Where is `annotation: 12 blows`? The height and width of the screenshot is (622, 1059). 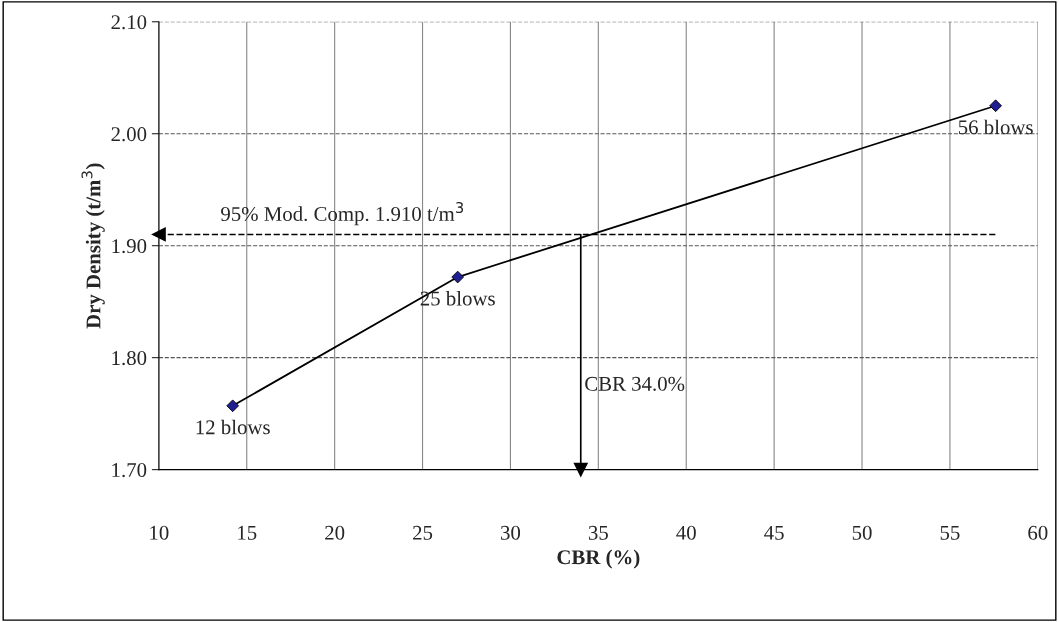 annotation: 12 blows is located at coordinates (233, 427).